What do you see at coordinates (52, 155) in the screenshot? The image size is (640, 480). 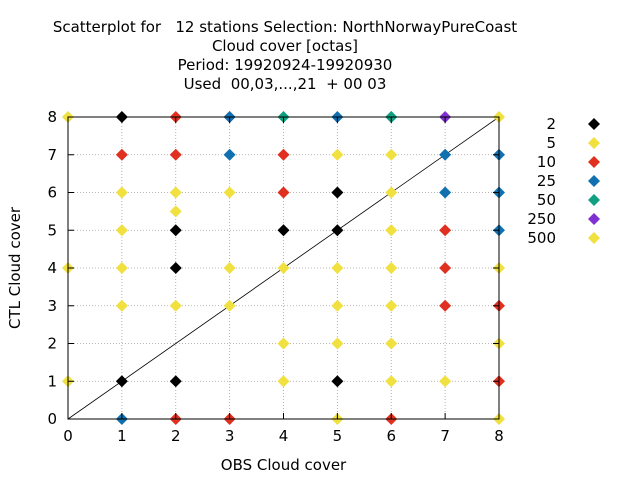 I see `y-tick-label: 7` at bounding box center [52, 155].